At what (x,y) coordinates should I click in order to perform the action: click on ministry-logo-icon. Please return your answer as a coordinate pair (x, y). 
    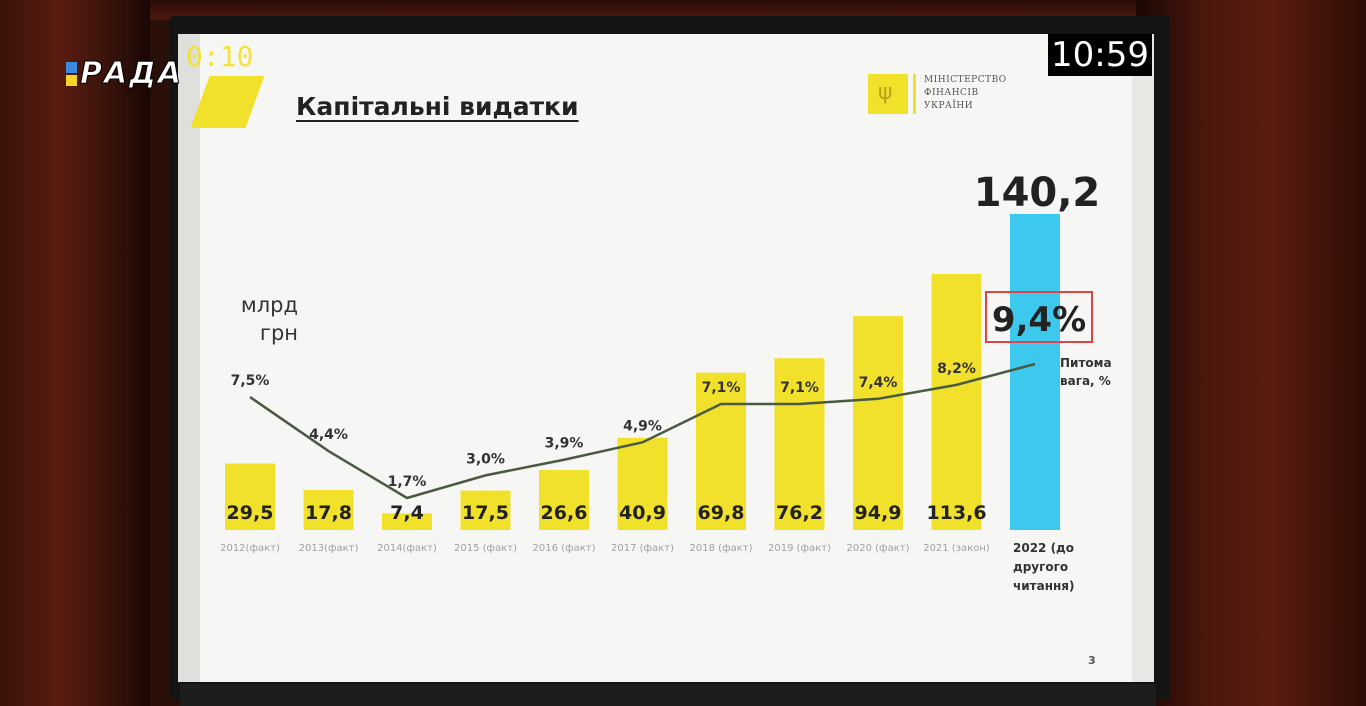
    Looking at the image, I should click on (888, 94).